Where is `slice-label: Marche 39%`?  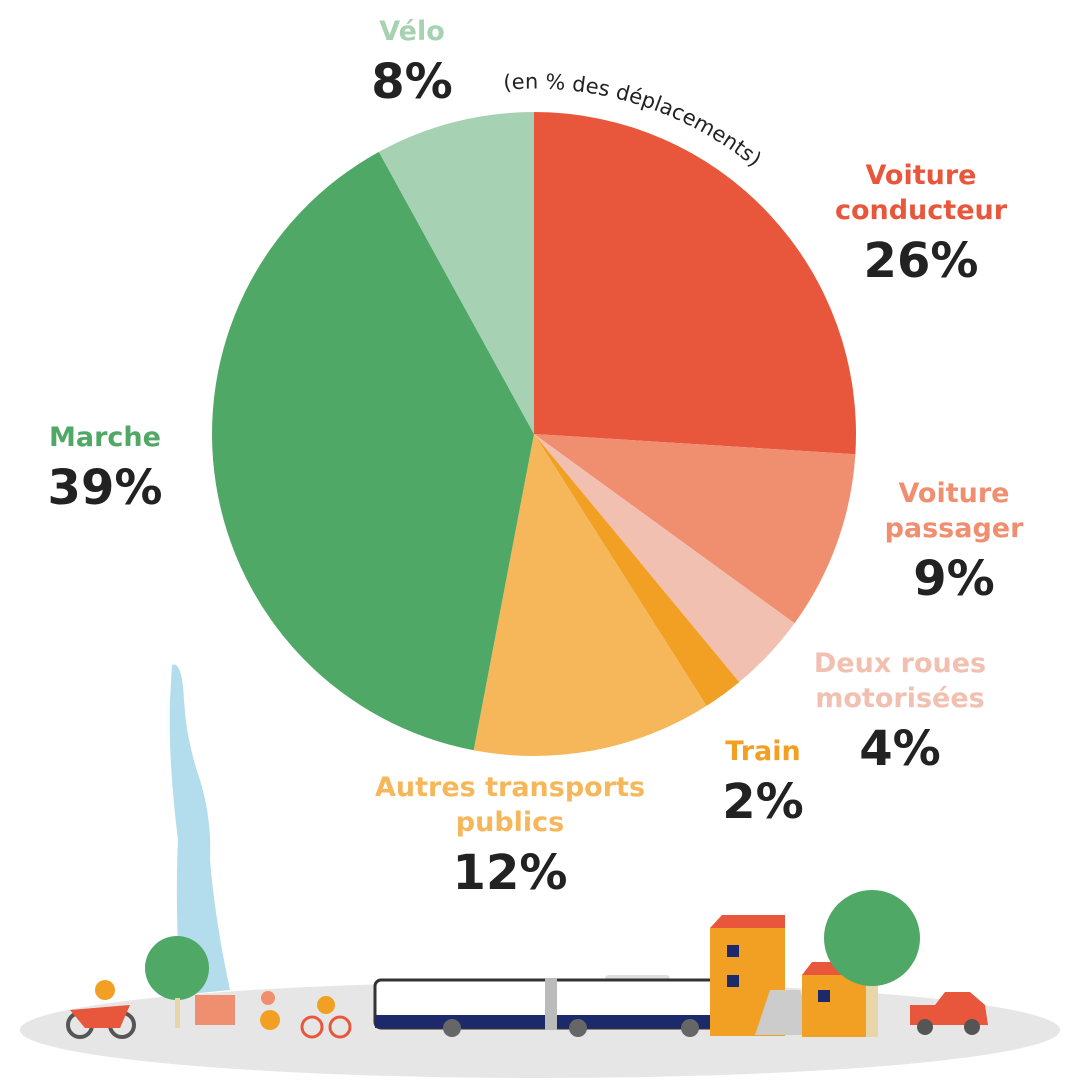
slice-label: Marche 39% is located at coordinates (105, 467).